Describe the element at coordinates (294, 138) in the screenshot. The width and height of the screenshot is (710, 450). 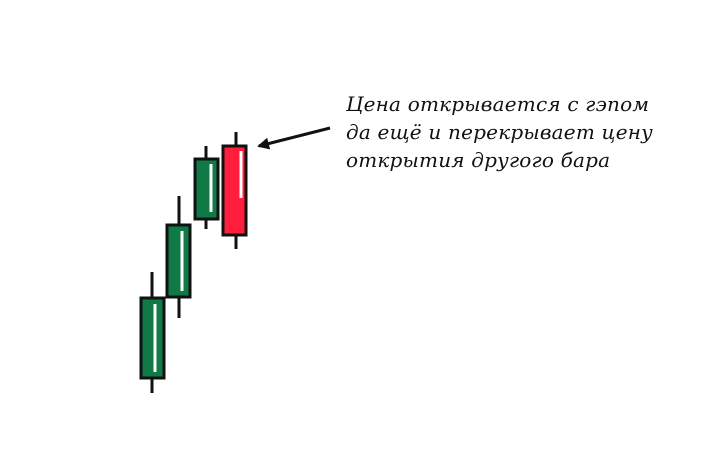
I see `pointer-arrow` at that location.